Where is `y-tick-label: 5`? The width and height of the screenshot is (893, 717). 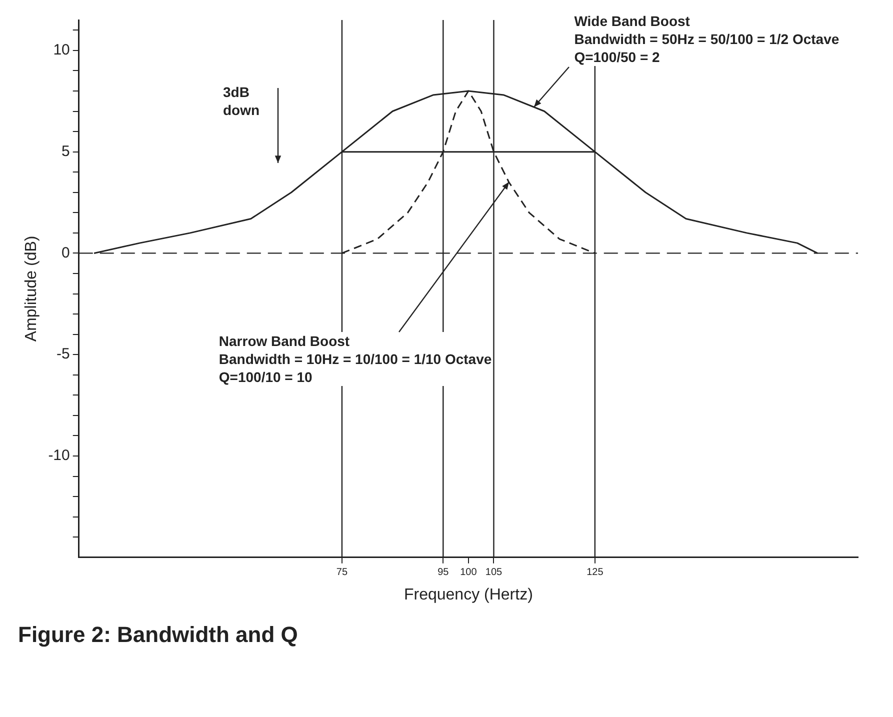 y-tick-label: 5 is located at coordinates (66, 151).